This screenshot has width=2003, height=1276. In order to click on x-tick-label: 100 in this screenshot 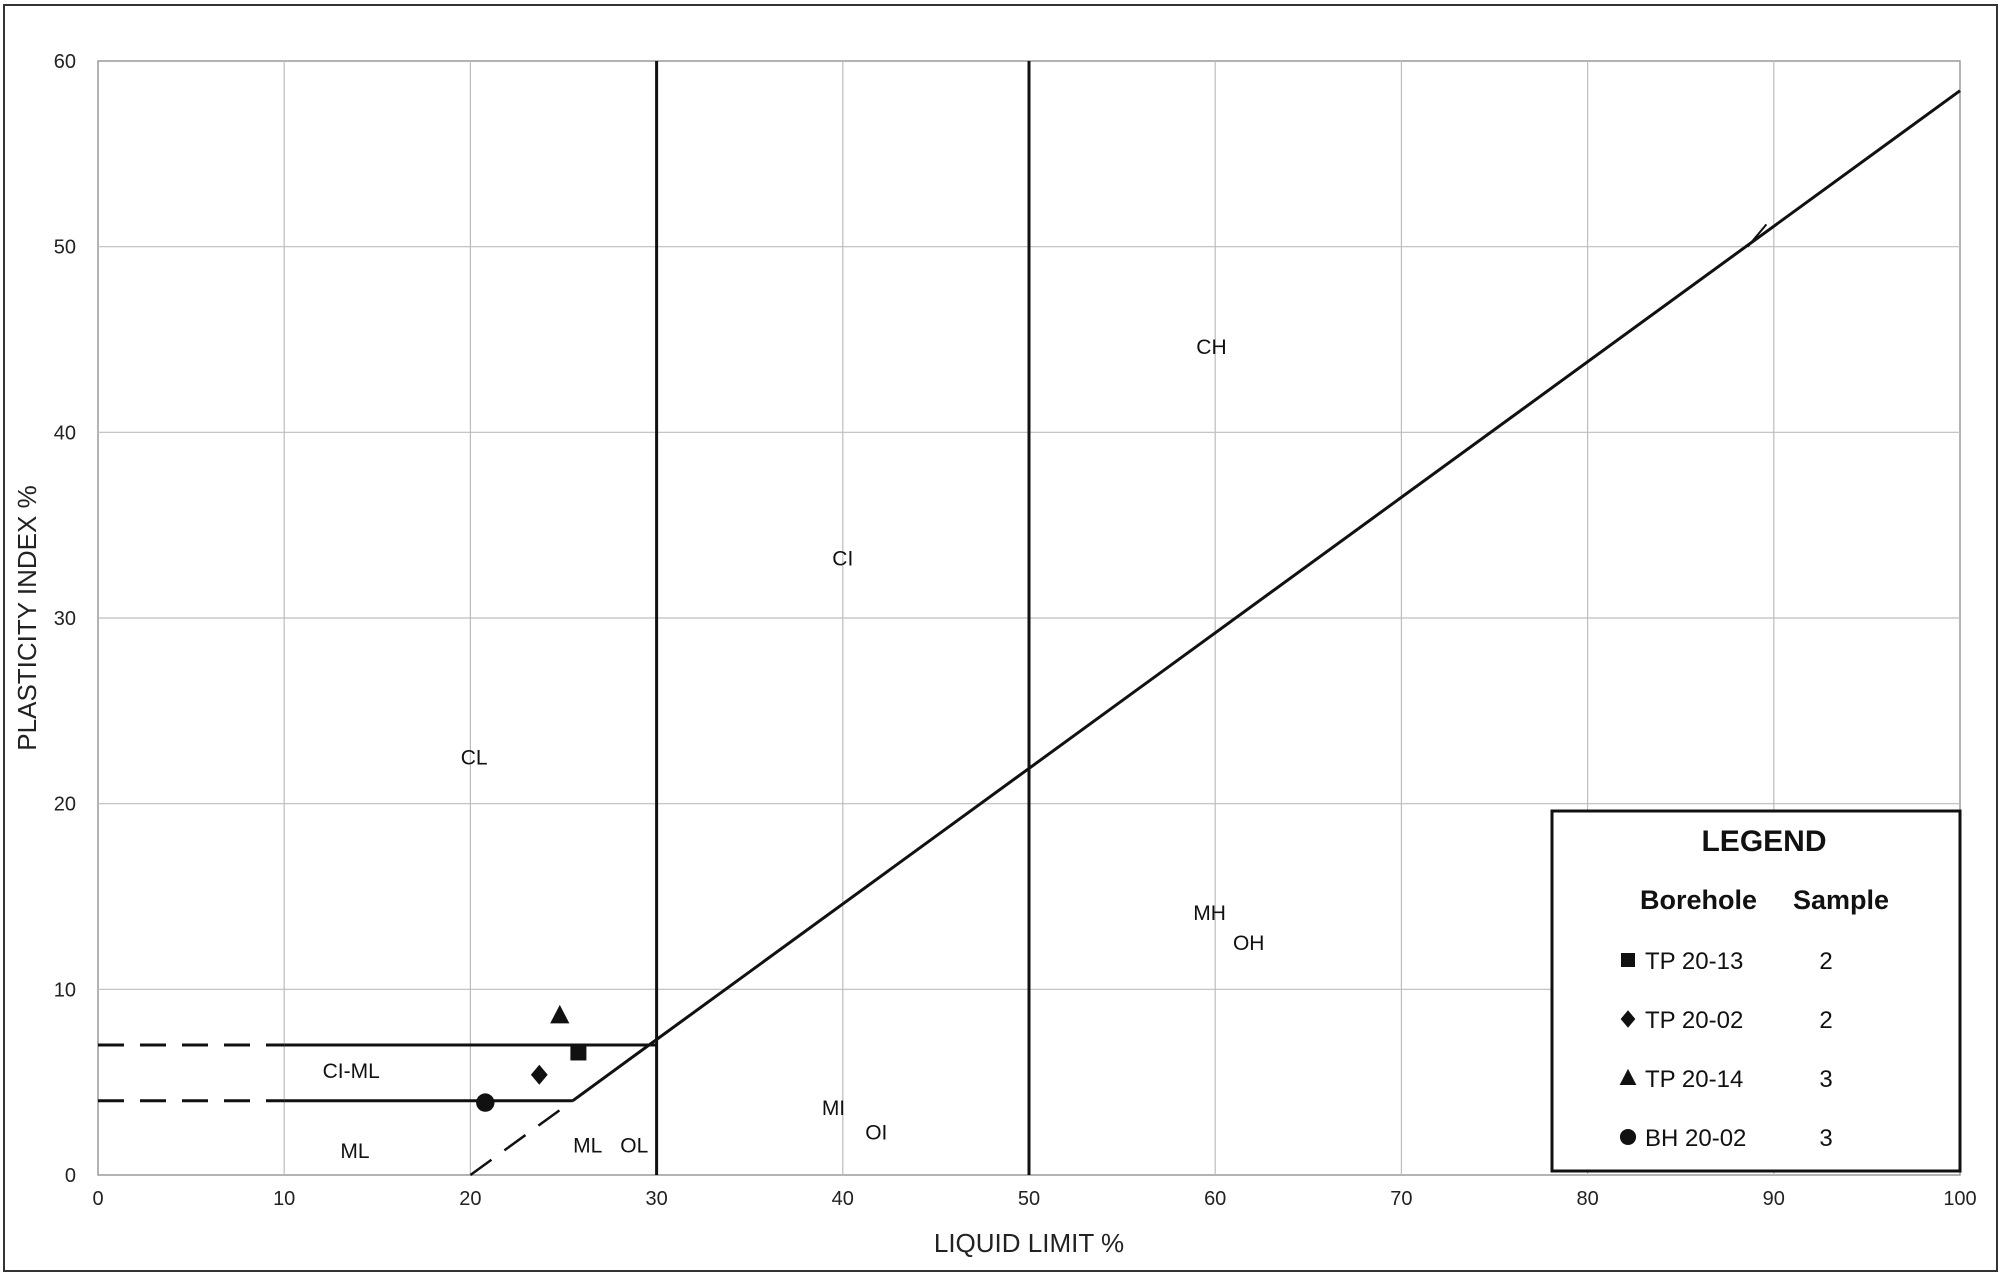, I will do `click(1959, 1199)`.